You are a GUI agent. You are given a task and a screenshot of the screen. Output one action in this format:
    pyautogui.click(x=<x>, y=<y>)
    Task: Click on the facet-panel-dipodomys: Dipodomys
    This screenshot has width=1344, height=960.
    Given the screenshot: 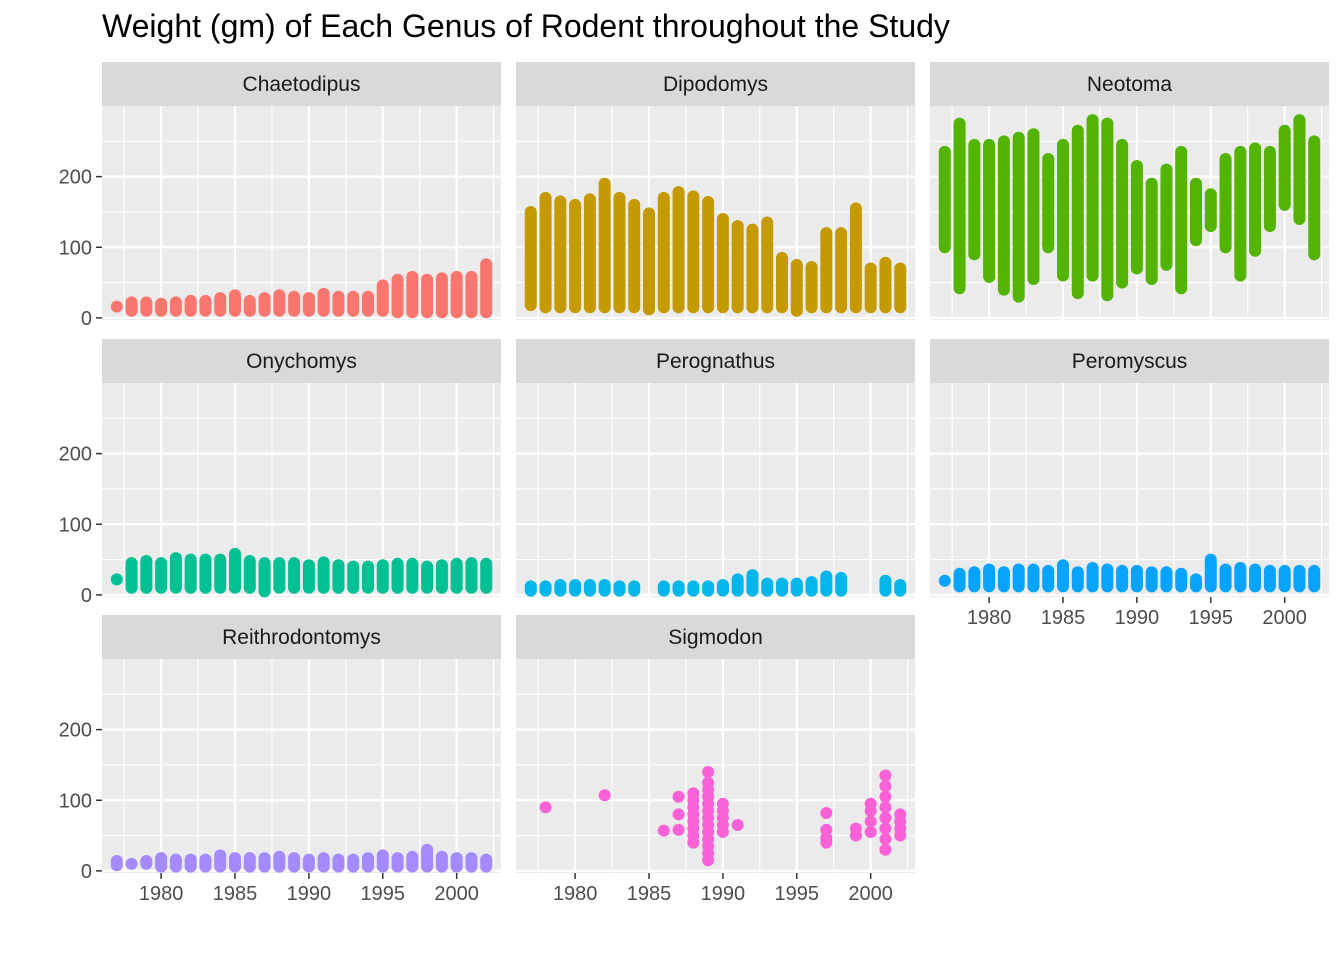 What is the action you would take?
    pyautogui.click(x=715, y=191)
    